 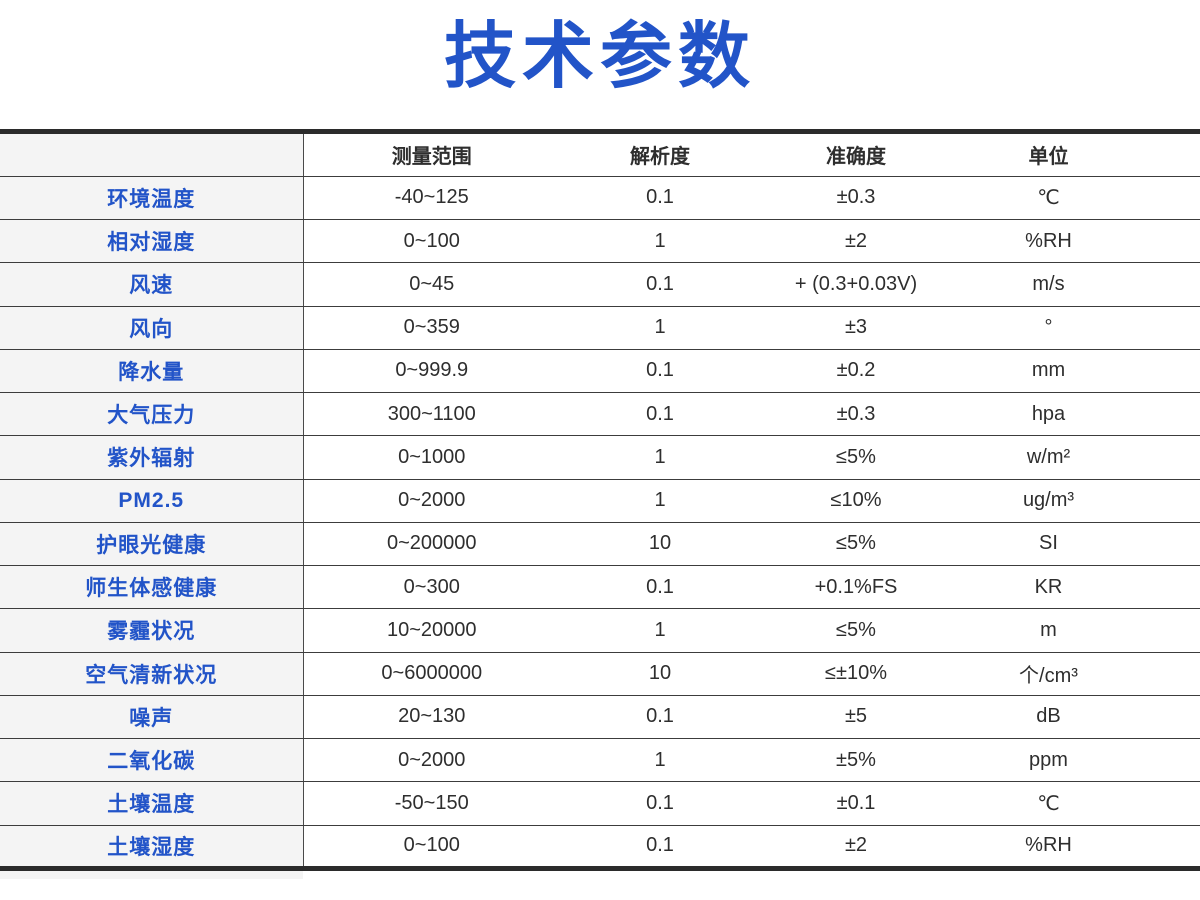 What do you see at coordinates (152, 717) in the screenshot?
I see `row-label: 噪声` at bounding box center [152, 717].